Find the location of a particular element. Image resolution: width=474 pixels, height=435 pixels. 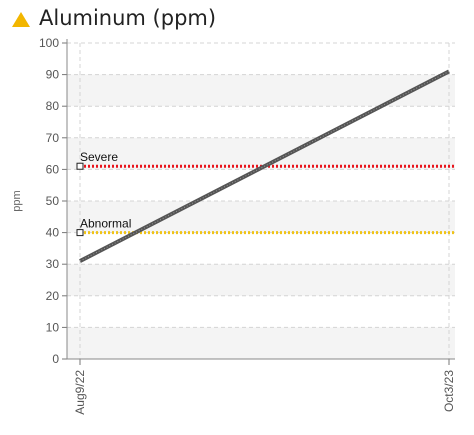

y-tick-label: 60 is located at coordinates (53, 169).